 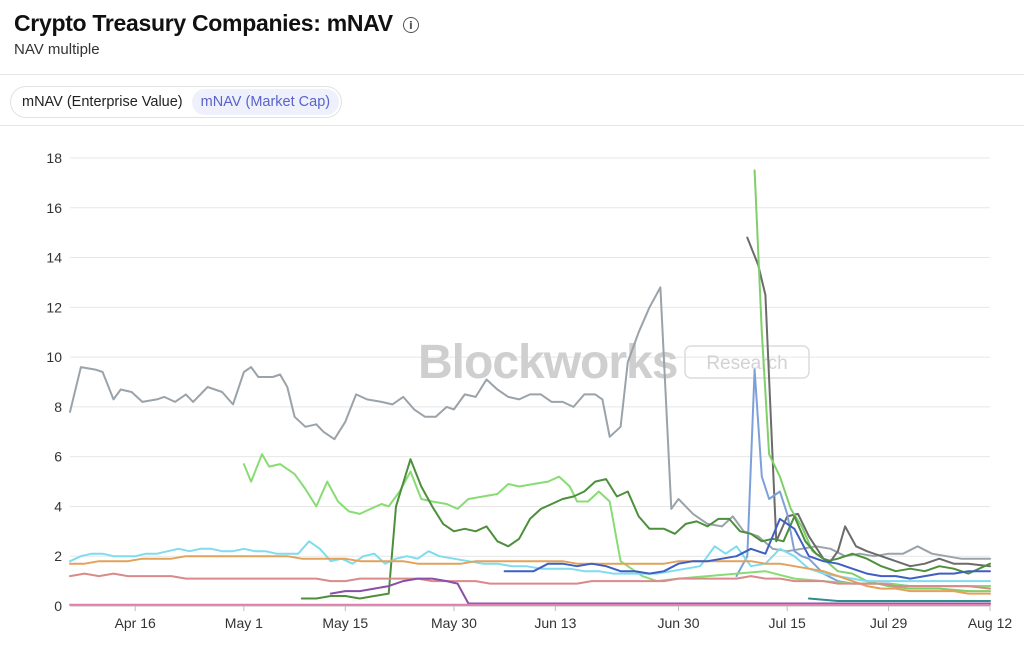 I want to click on watermark: Blockworks Research, so click(x=614, y=362).